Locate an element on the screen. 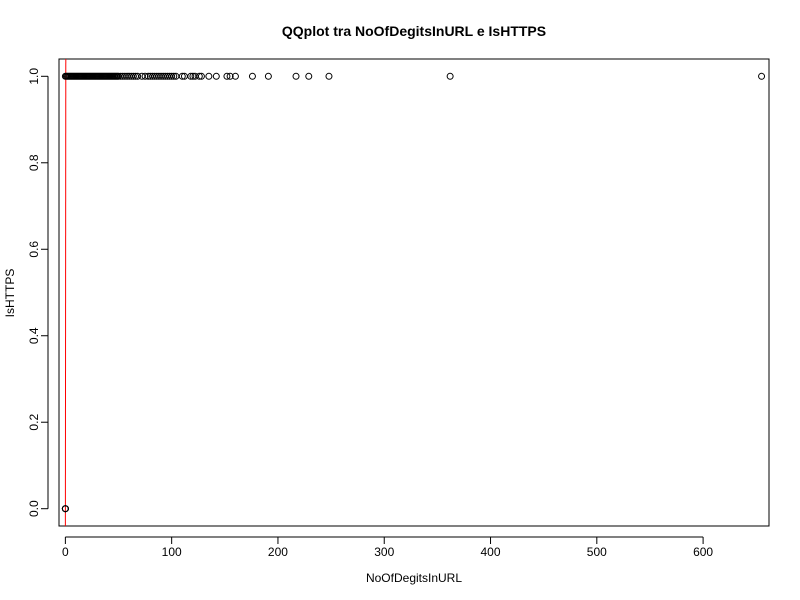 The height and width of the screenshot is (600, 800). x-tick-label: 400 is located at coordinates (491, 552).